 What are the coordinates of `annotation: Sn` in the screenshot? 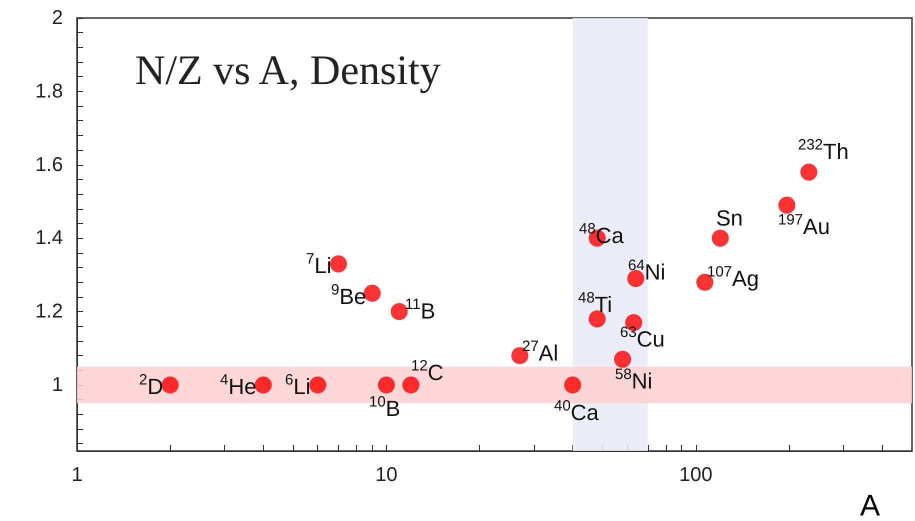 It's located at (729, 218).